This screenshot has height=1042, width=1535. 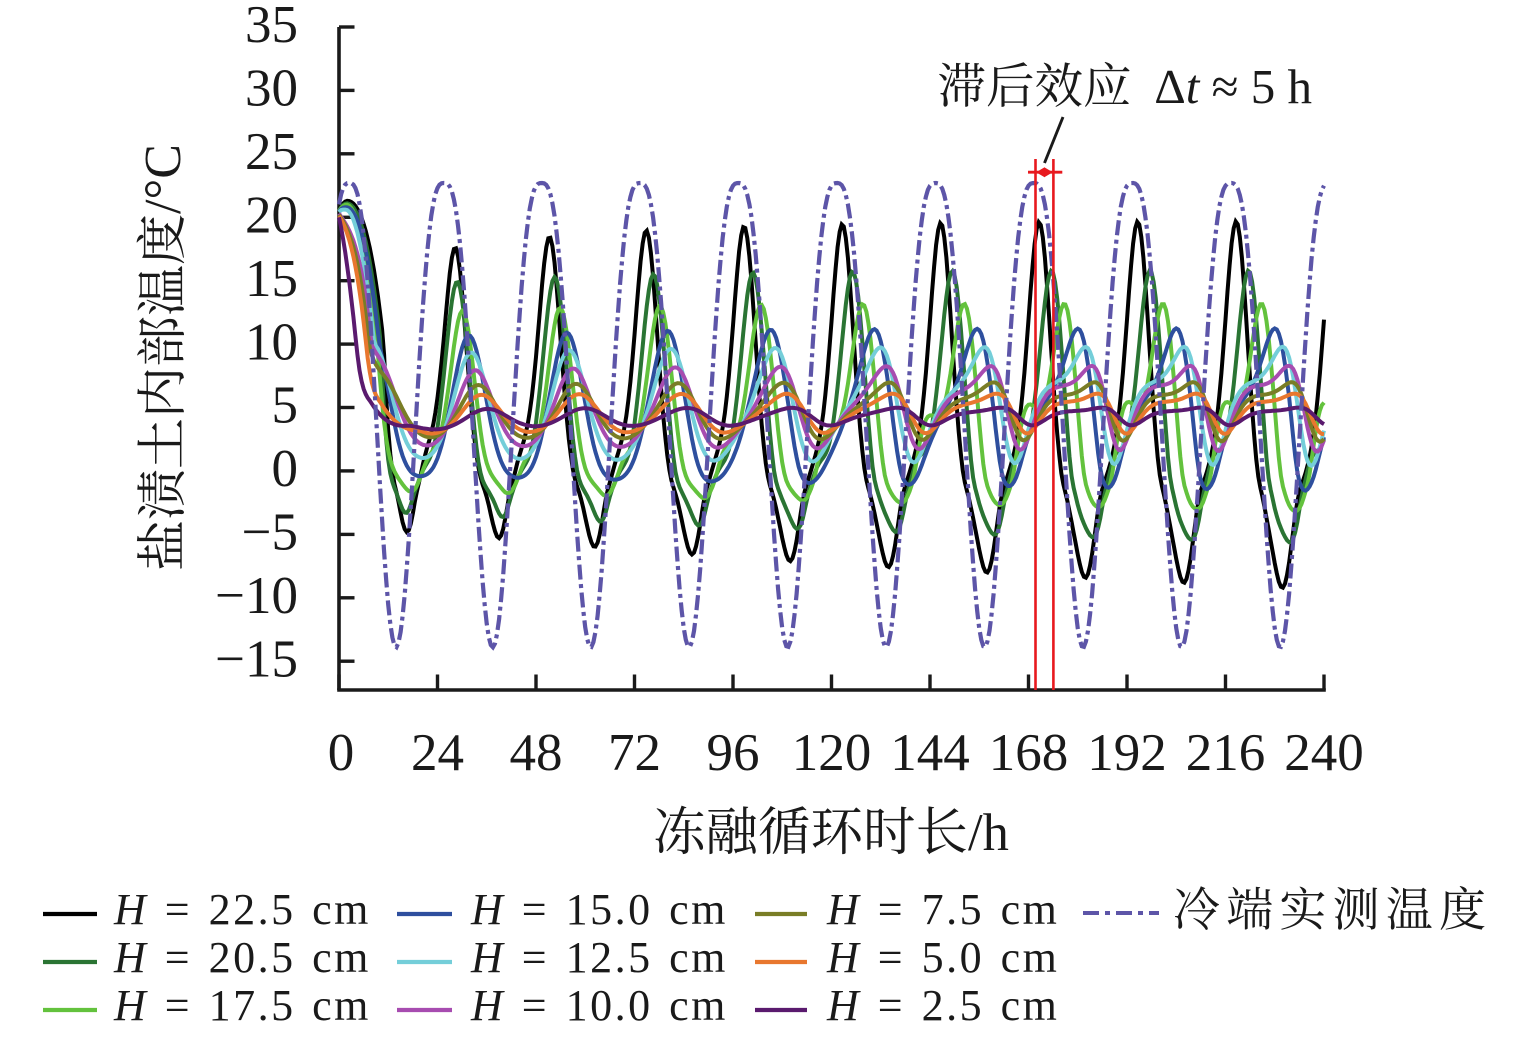 I want to click on svg-text: H = 12.5 cm, so click(x=599, y=957).